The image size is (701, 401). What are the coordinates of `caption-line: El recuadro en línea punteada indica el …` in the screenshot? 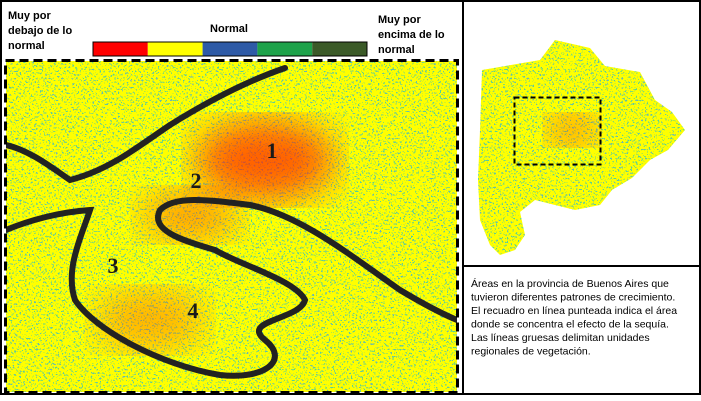 It's located at (574, 311).